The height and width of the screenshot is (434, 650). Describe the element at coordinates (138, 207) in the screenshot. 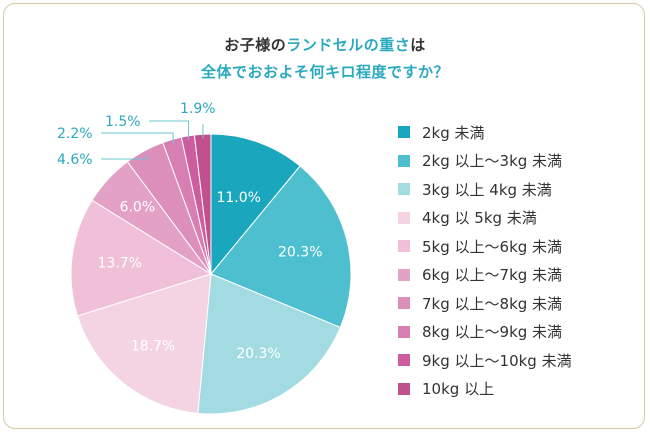

I see `slice-value-label-6: 6.0%` at that location.